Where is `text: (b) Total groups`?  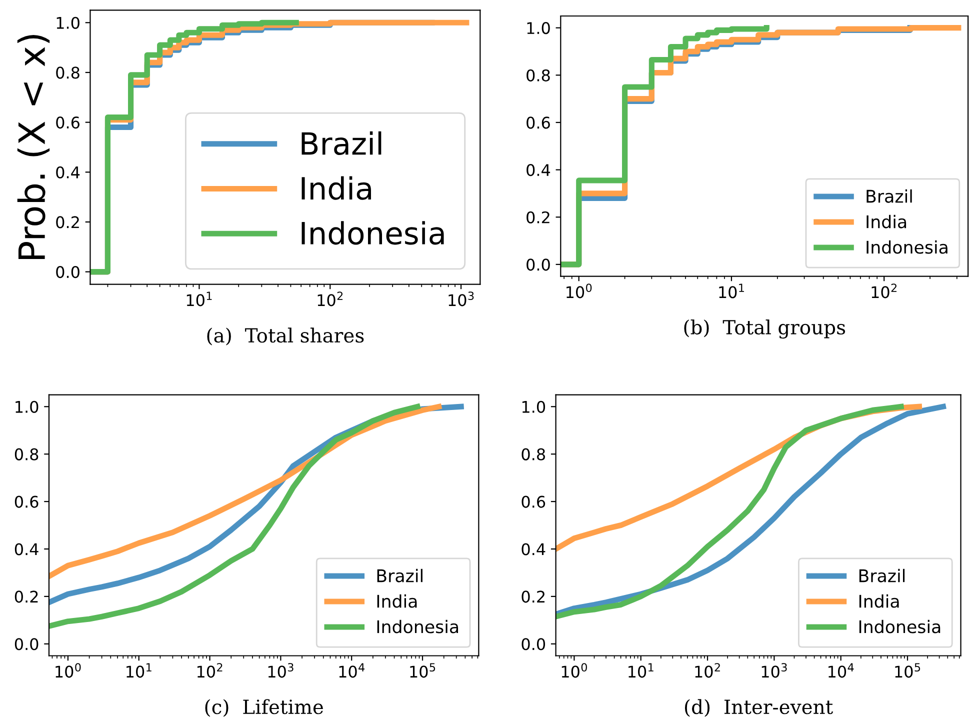
text: (b) Total groups is located at coordinates (765, 329).